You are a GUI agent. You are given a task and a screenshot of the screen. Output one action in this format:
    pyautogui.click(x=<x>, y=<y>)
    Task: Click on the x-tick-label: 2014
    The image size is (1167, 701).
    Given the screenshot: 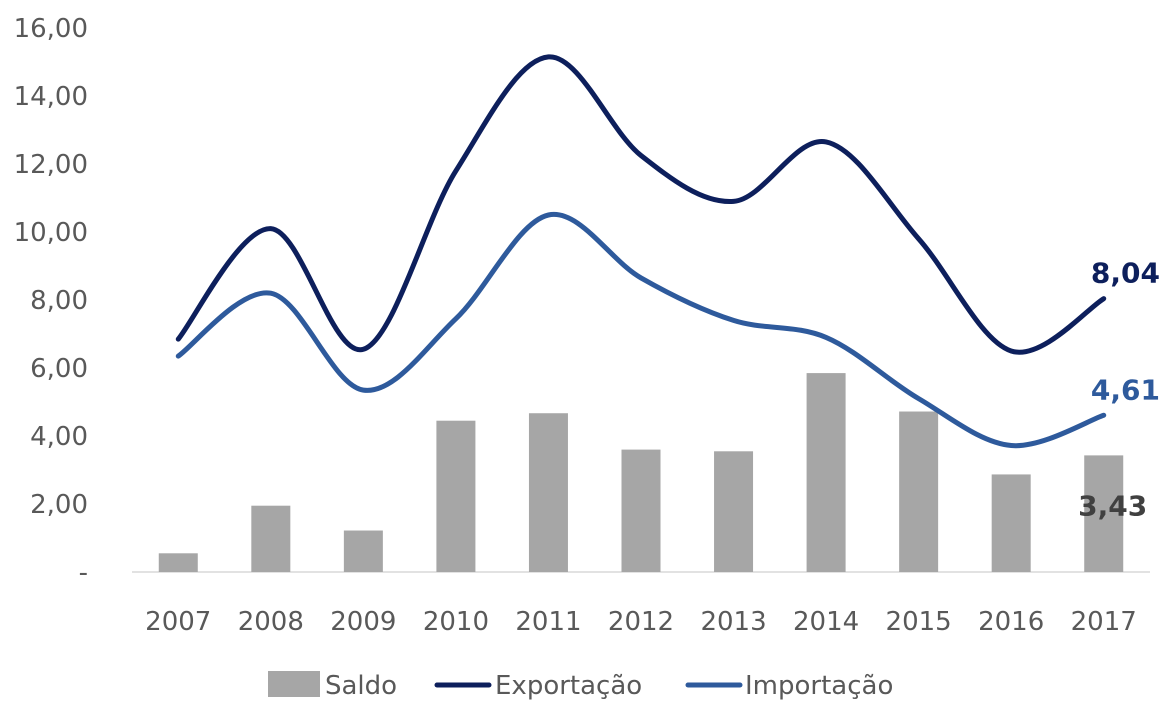 What is the action you would take?
    pyautogui.click(x=826, y=622)
    